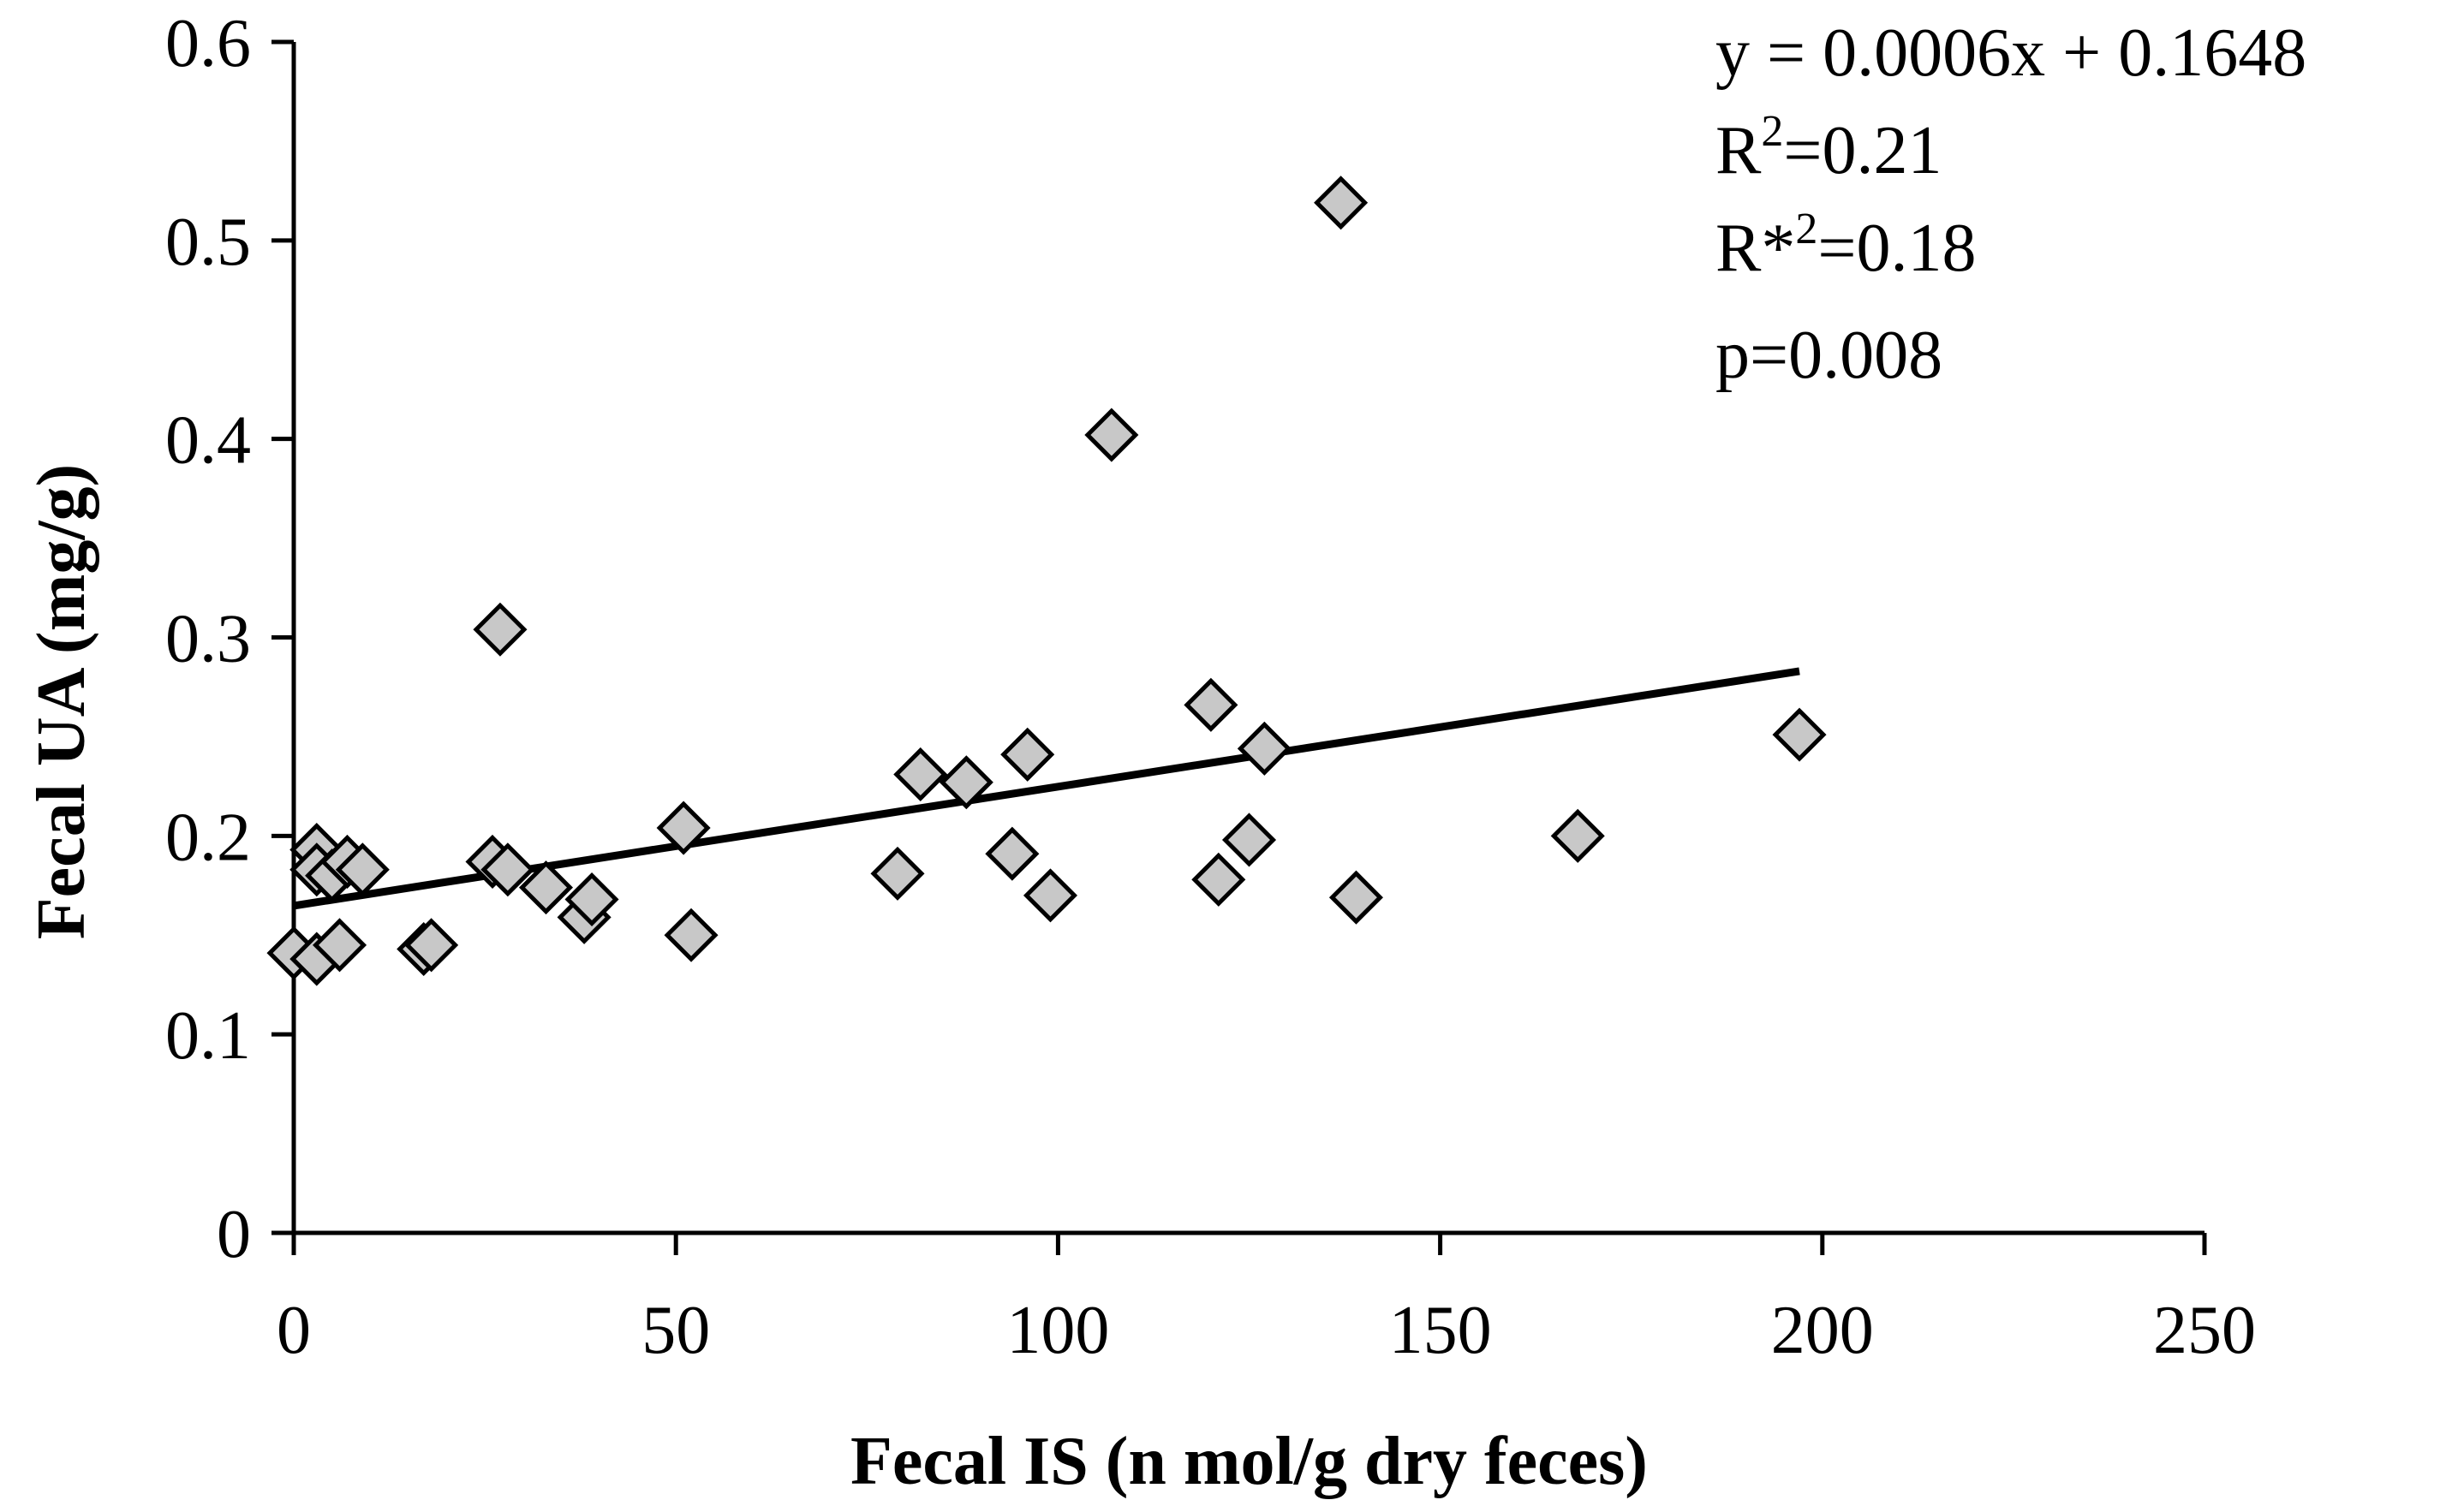  What do you see at coordinates (2204, 1330) in the screenshot?
I see `x-tick-label: 250` at bounding box center [2204, 1330].